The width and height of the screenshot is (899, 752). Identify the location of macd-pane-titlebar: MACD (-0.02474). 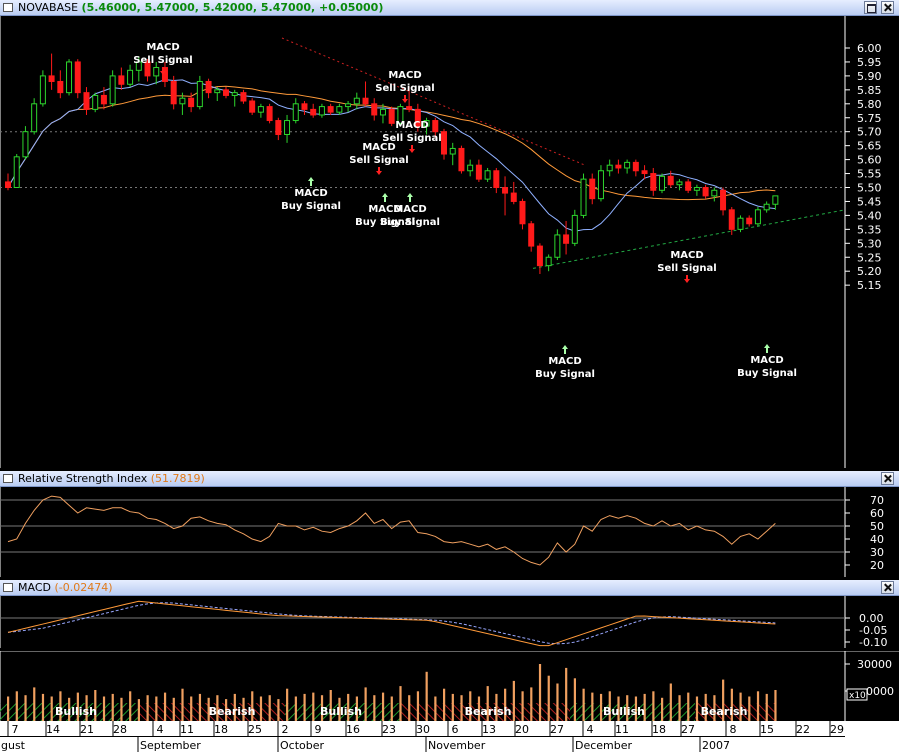
(449, 588).